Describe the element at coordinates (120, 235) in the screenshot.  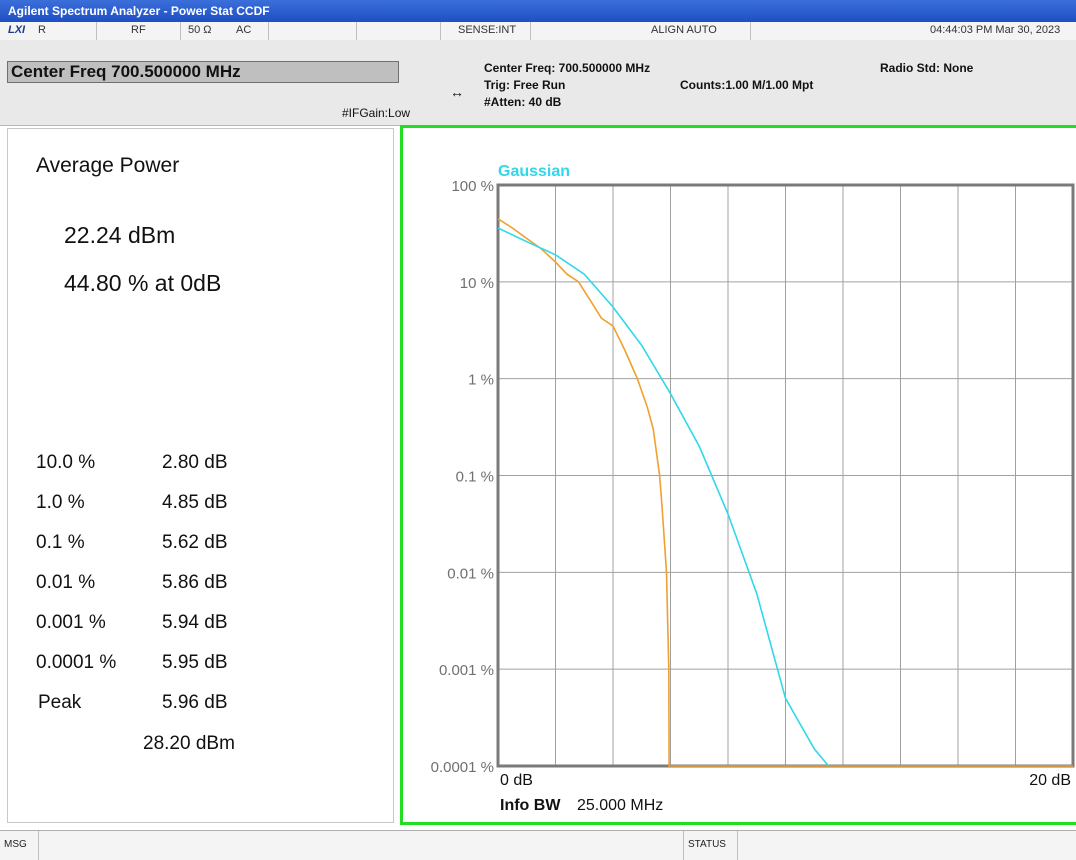
I see `average-power-value: 22.24 dBm` at that location.